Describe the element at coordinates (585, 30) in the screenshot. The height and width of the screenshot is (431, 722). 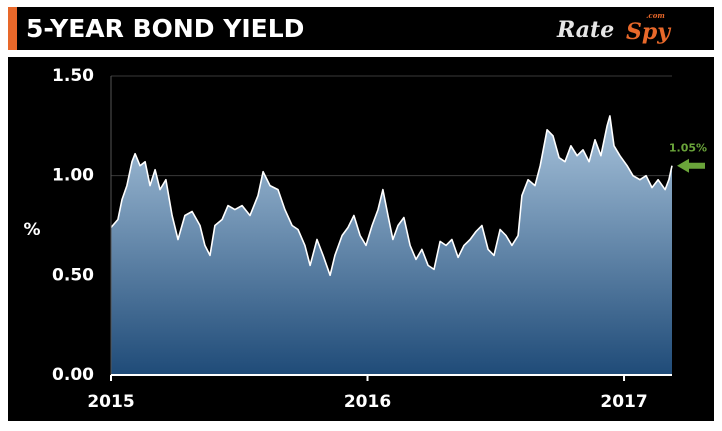
I see `logo-rate: Rate` at that location.